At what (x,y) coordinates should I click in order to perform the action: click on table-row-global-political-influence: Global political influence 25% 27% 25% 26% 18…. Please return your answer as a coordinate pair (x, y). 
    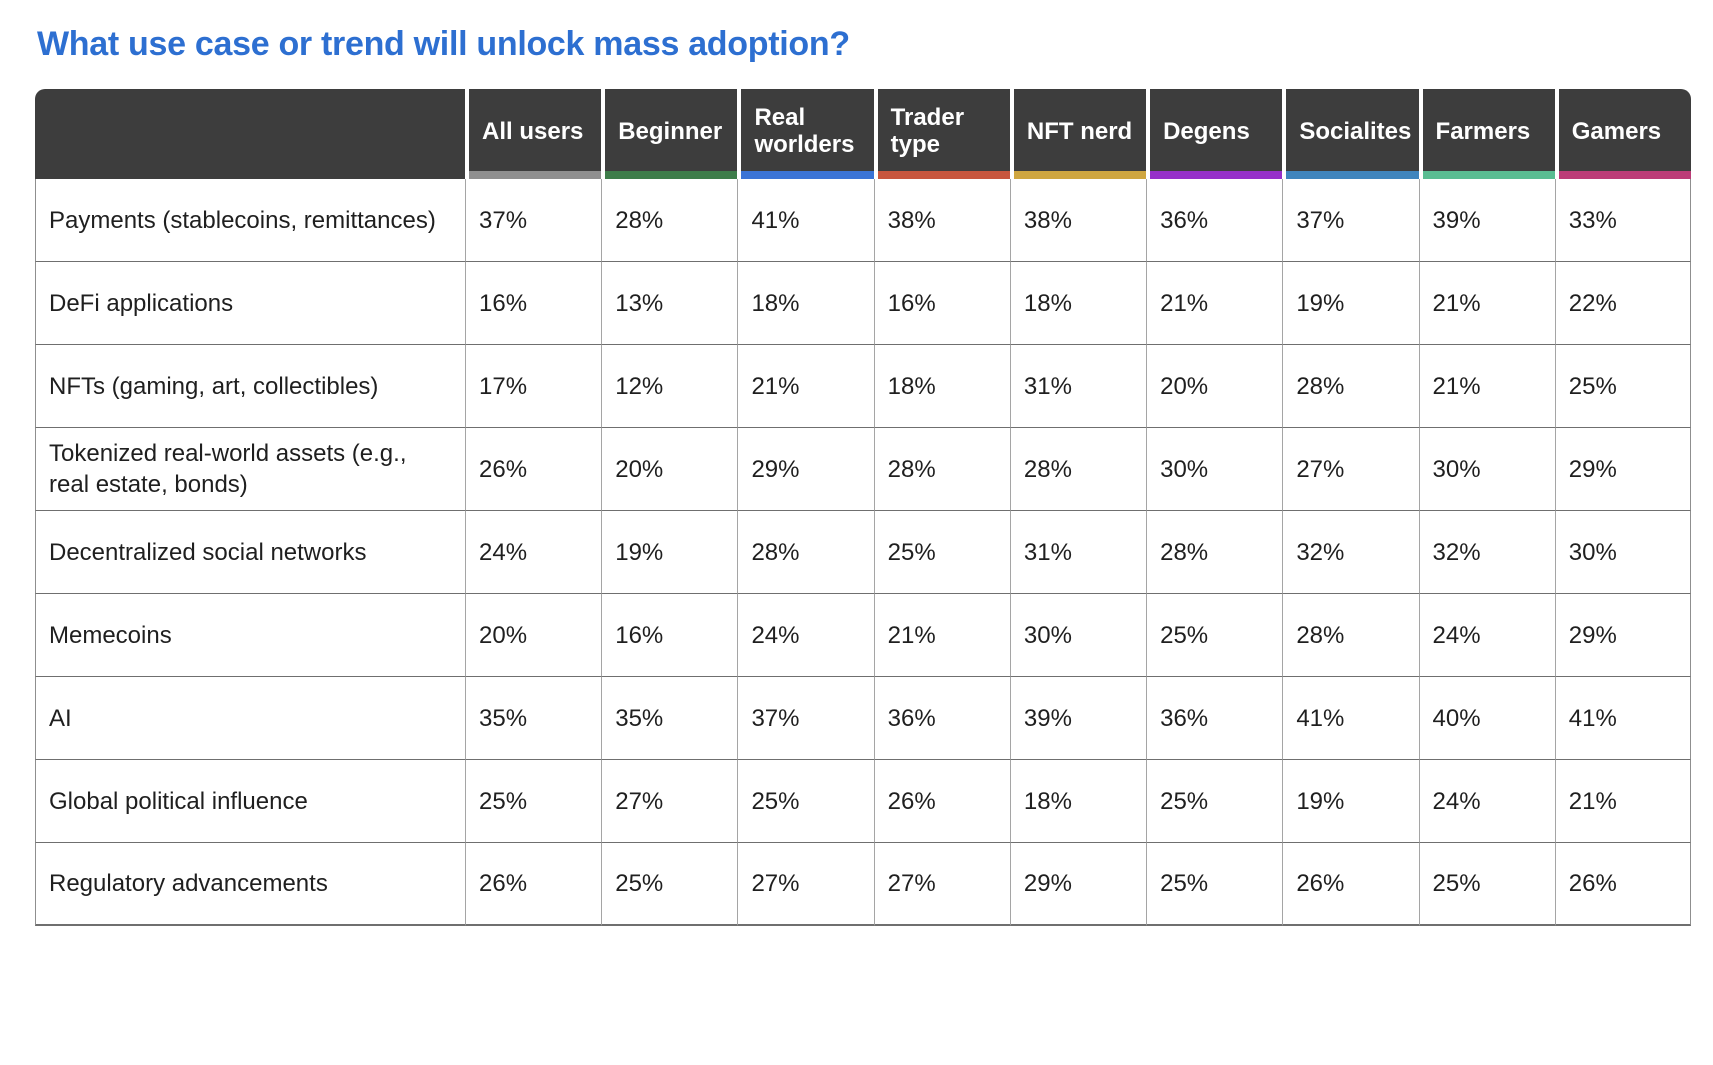
    Looking at the image, I should click on (863, 802).